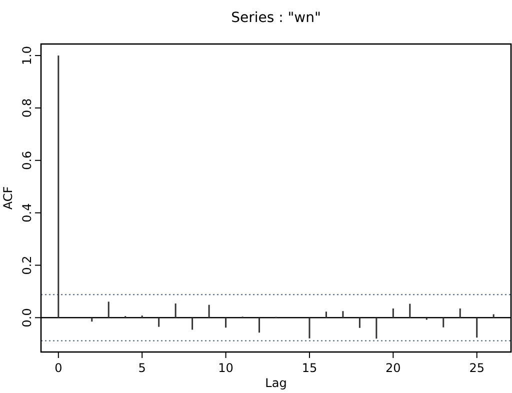  I want to click on x-tick-label: 0, so click(58, 368).